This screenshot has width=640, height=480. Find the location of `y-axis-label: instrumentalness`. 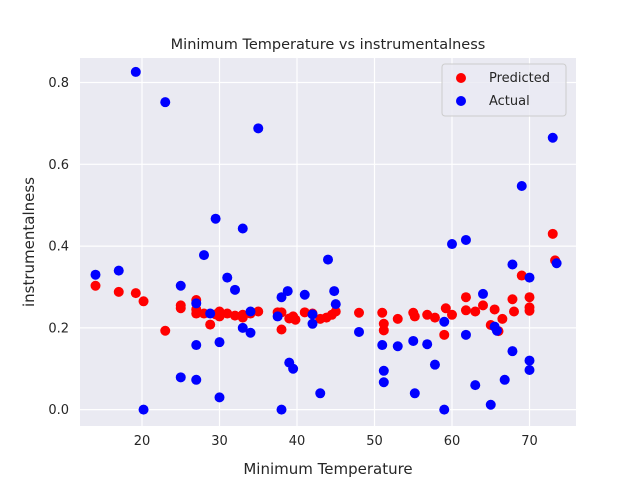

y-axis-label: instrumentalness is located at coordinates (29, 242).